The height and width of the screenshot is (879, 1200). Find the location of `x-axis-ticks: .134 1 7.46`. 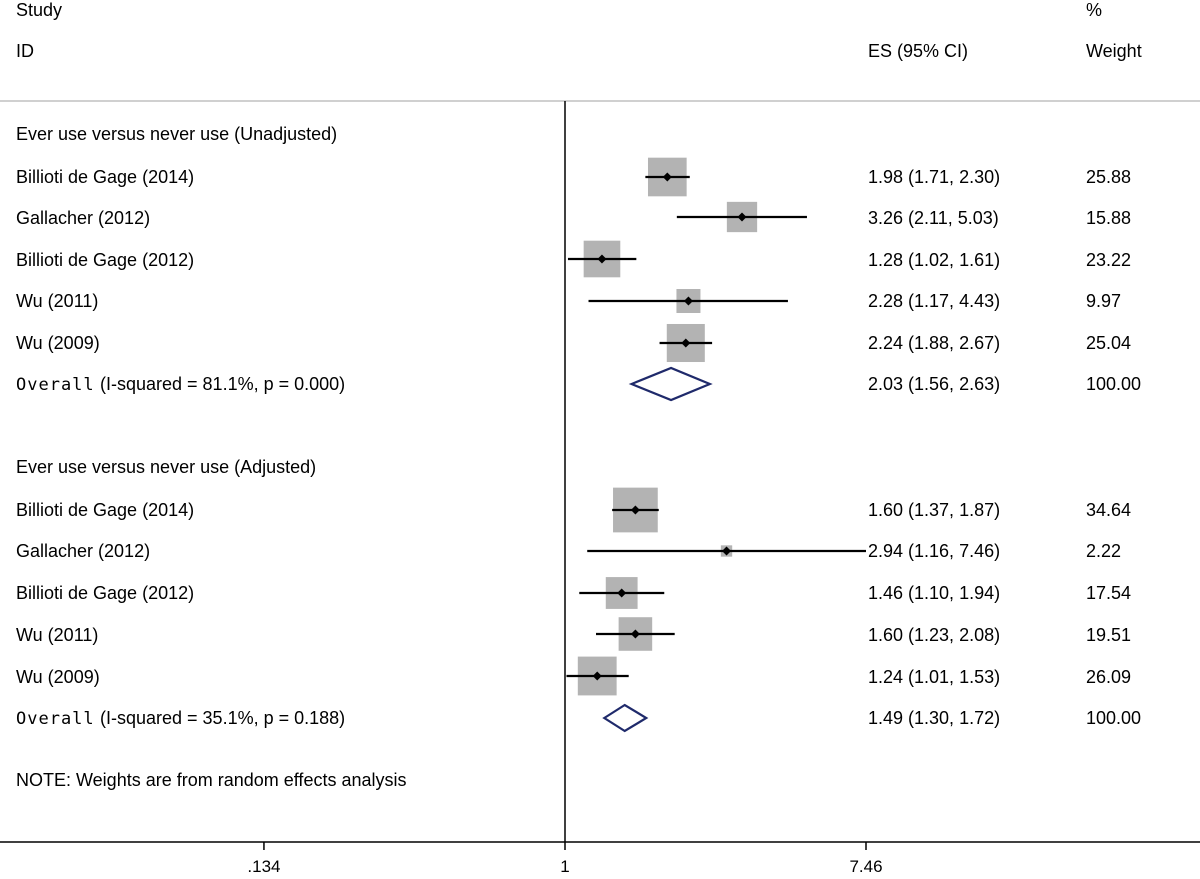

x-axis-ticks: .134 1 7.46 is located at coordinates (565, 859).